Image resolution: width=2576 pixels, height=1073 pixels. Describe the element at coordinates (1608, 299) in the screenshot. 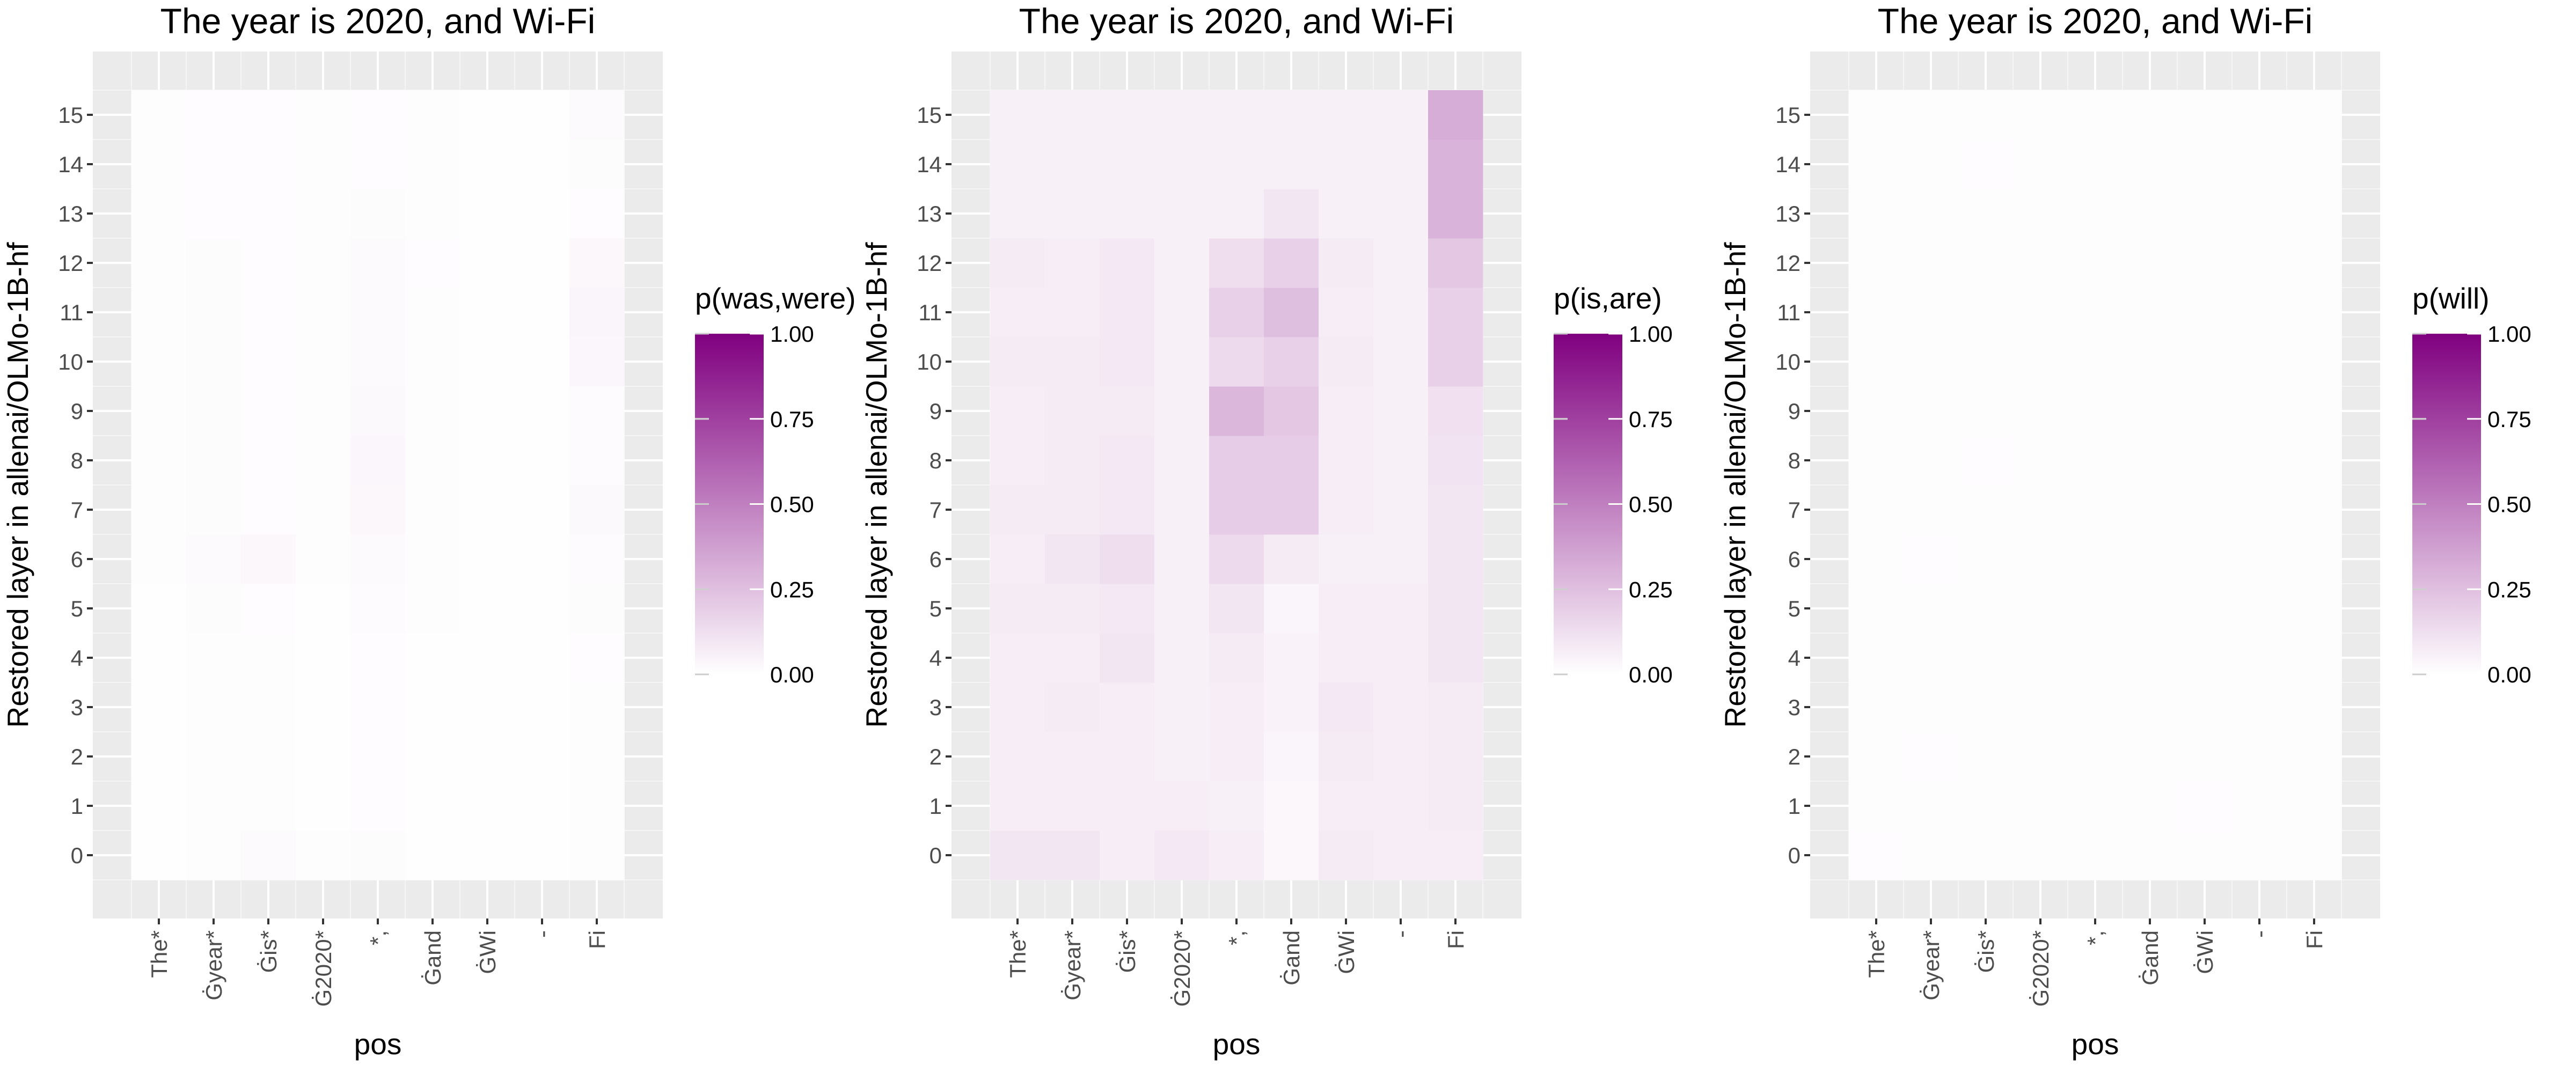

I see `legend-title: p(is,are)` at that location.